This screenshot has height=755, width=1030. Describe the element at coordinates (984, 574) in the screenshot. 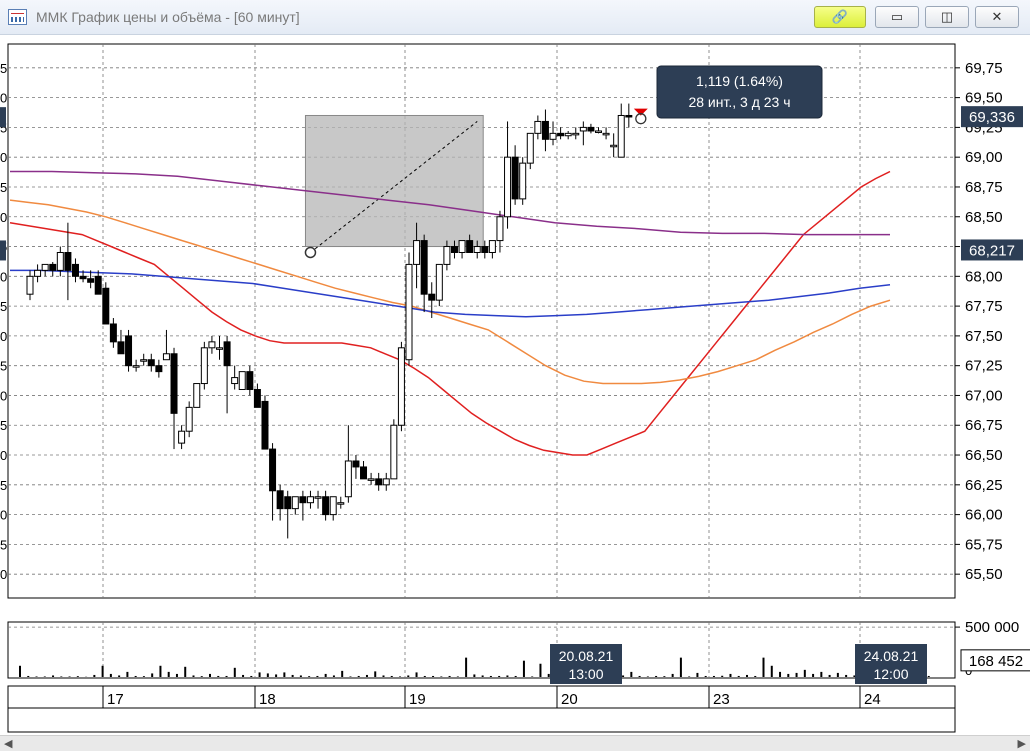

I see `price-tick-label: 65,50` at that location.